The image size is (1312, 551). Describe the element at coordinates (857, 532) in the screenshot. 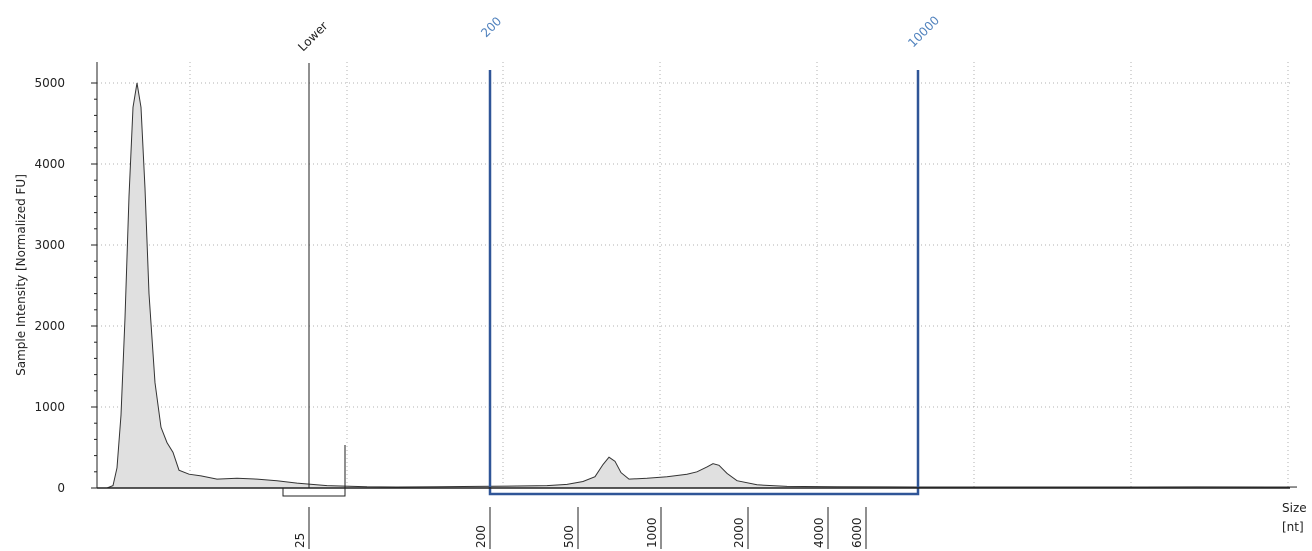

I see `ladder-size-label: 6000` at that location.